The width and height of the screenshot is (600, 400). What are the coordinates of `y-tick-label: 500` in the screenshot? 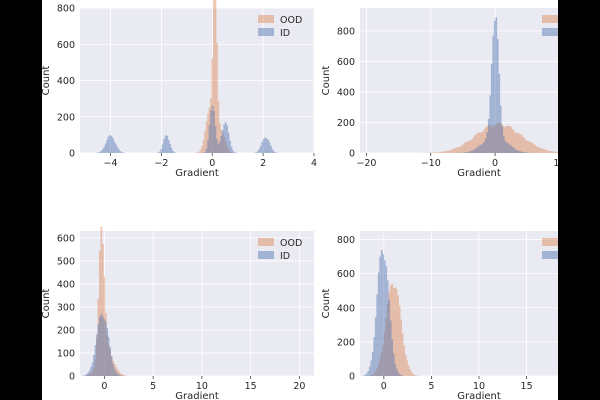 It's located at (66, 261).